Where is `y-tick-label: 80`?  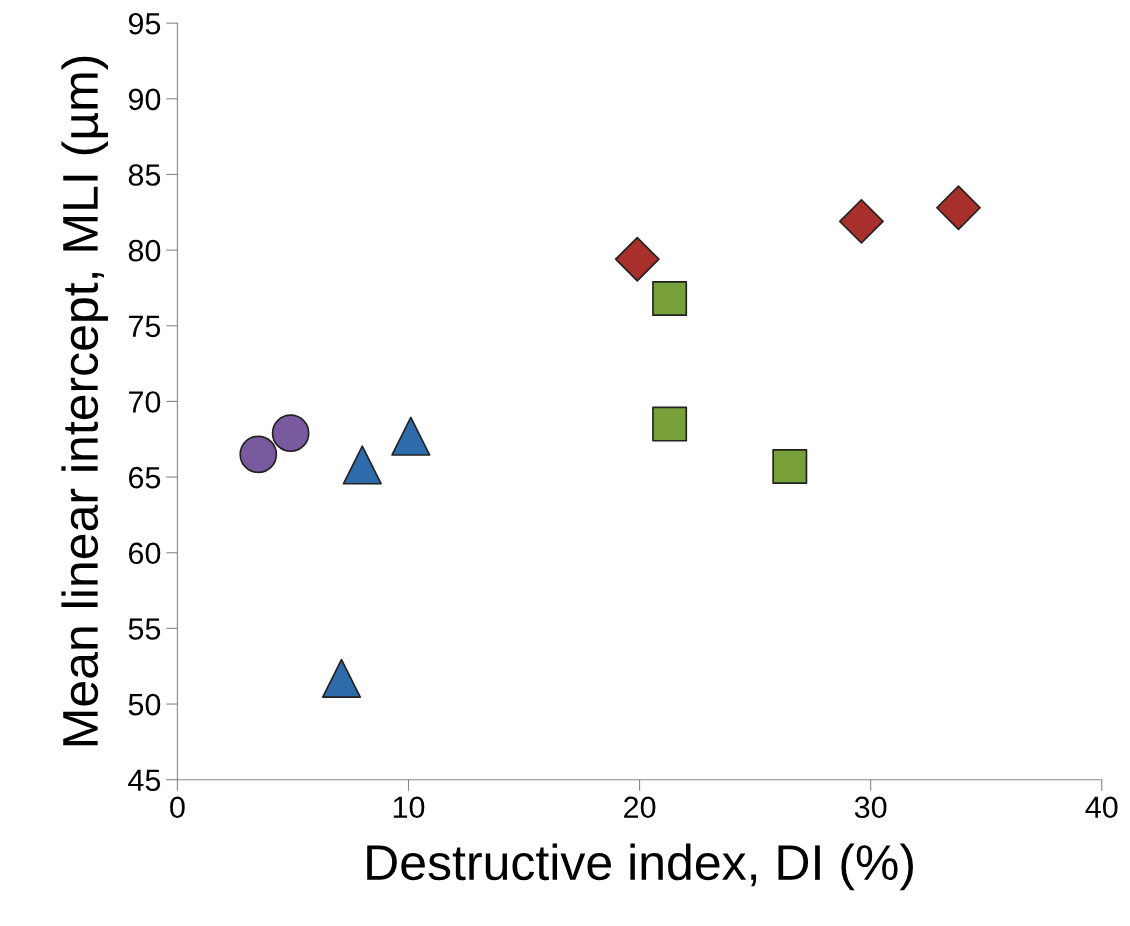 y-tick-label: 80 is located at coordinates (144, 250).